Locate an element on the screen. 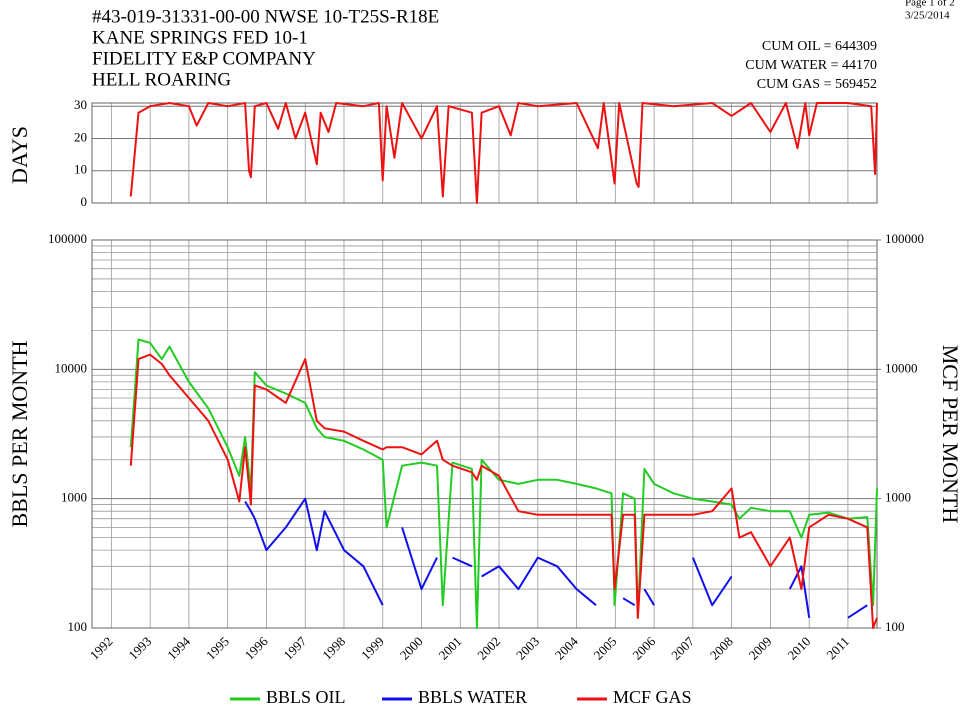 The width and height of the screenshot is (966, 715). legend-label: MCF GAS is located at coordinates (652, 697).